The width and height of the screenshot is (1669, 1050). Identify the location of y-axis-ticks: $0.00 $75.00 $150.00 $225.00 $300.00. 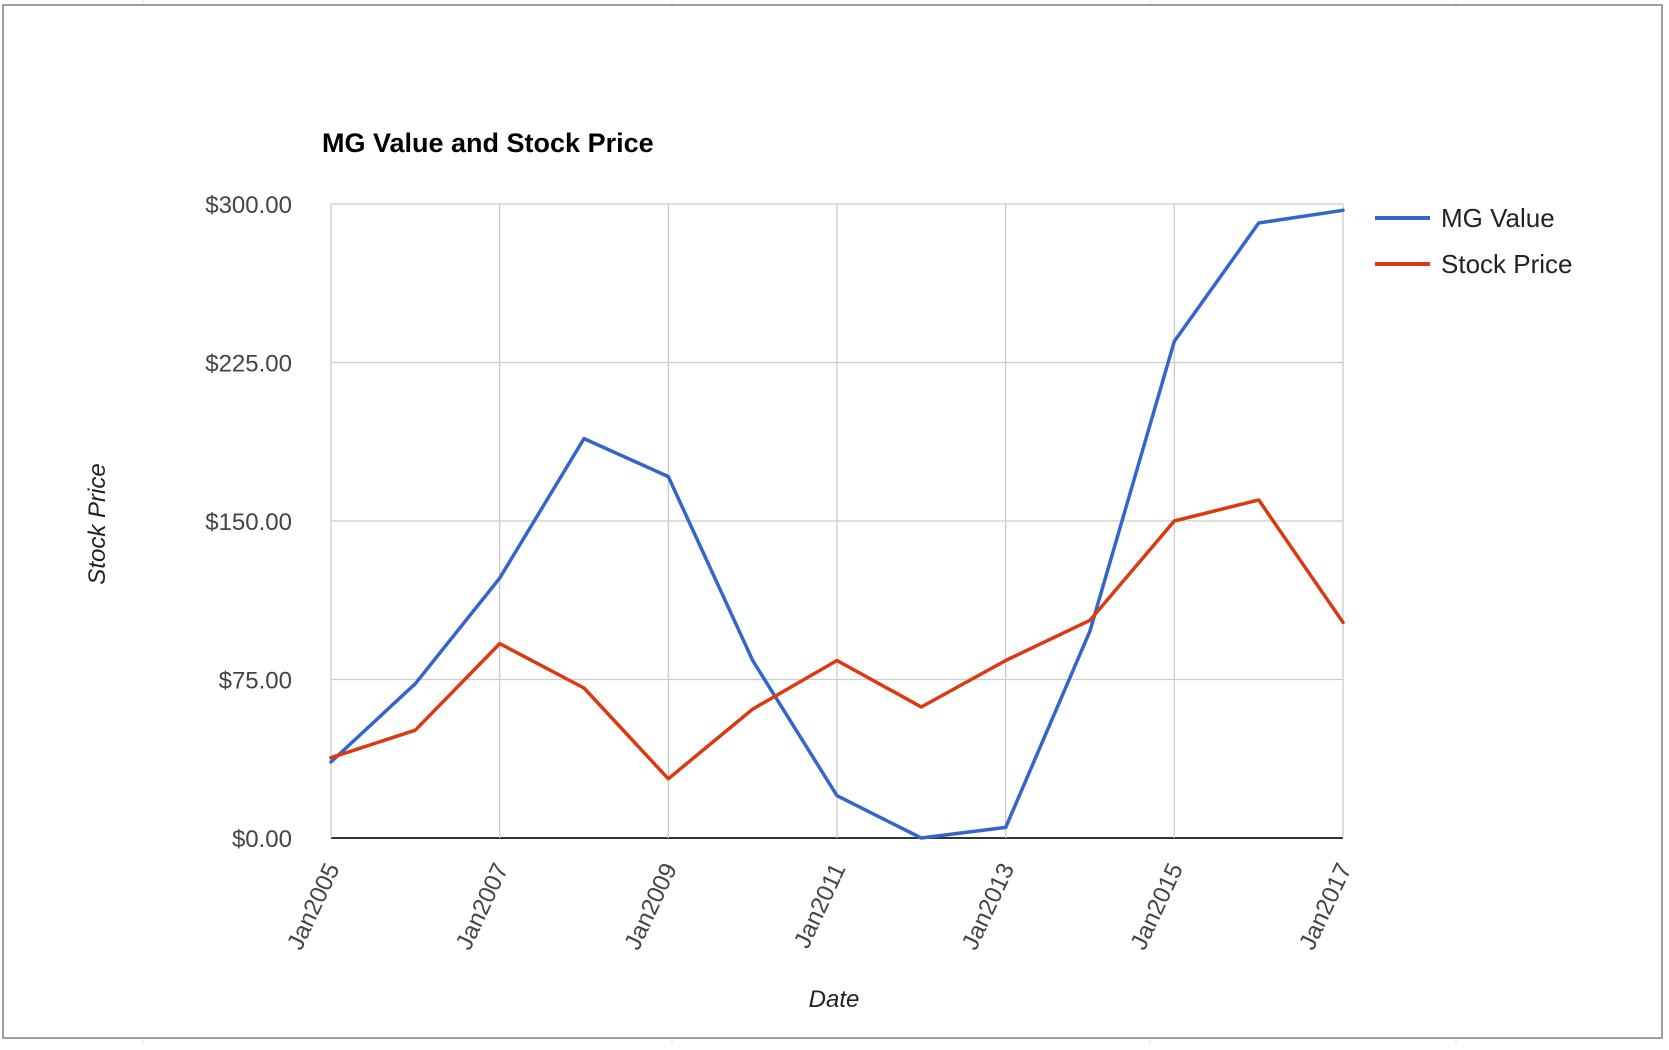
(248, 522).